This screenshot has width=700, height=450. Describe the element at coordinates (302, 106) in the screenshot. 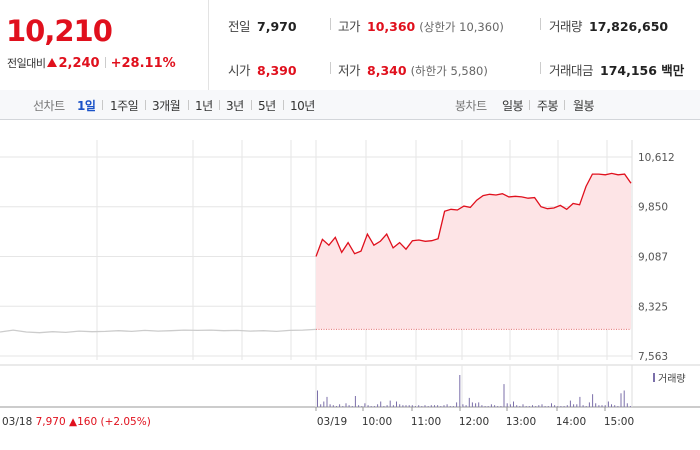

I see `period-tab-10y: 10년` at that location.